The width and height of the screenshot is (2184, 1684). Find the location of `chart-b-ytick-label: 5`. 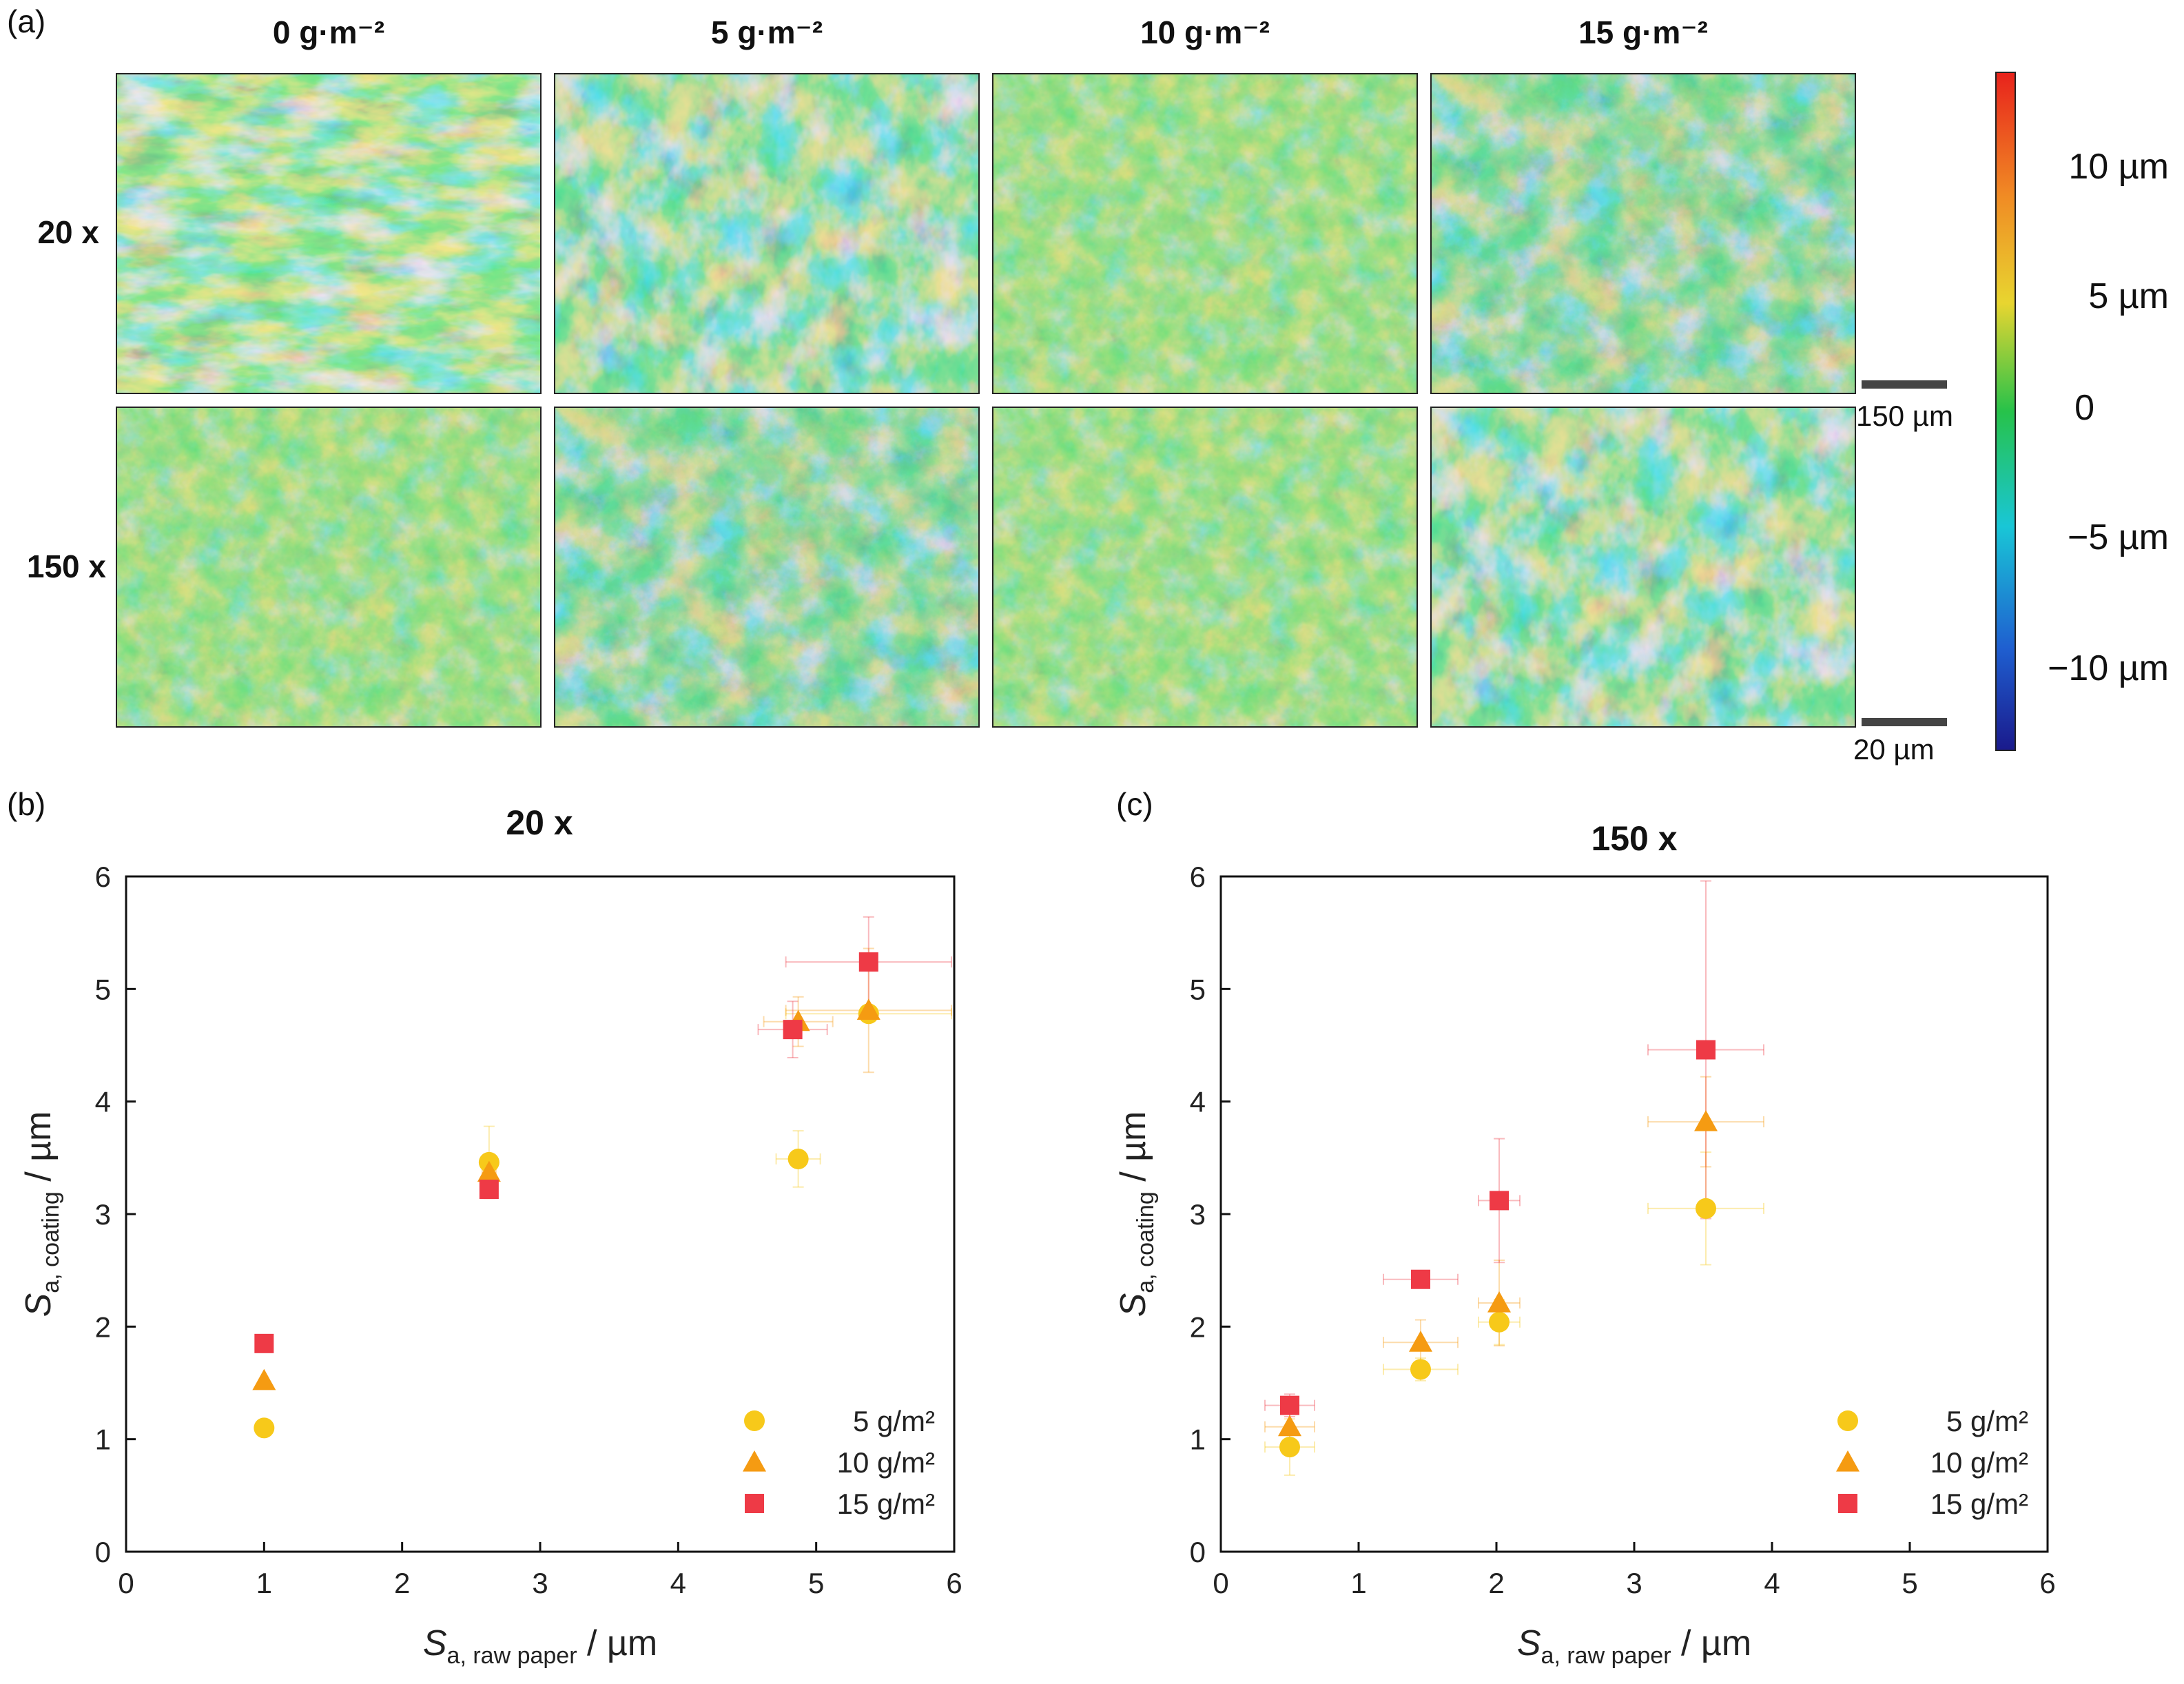

chart-b-ytick-label: 5 is located at coordinates (103, 989).